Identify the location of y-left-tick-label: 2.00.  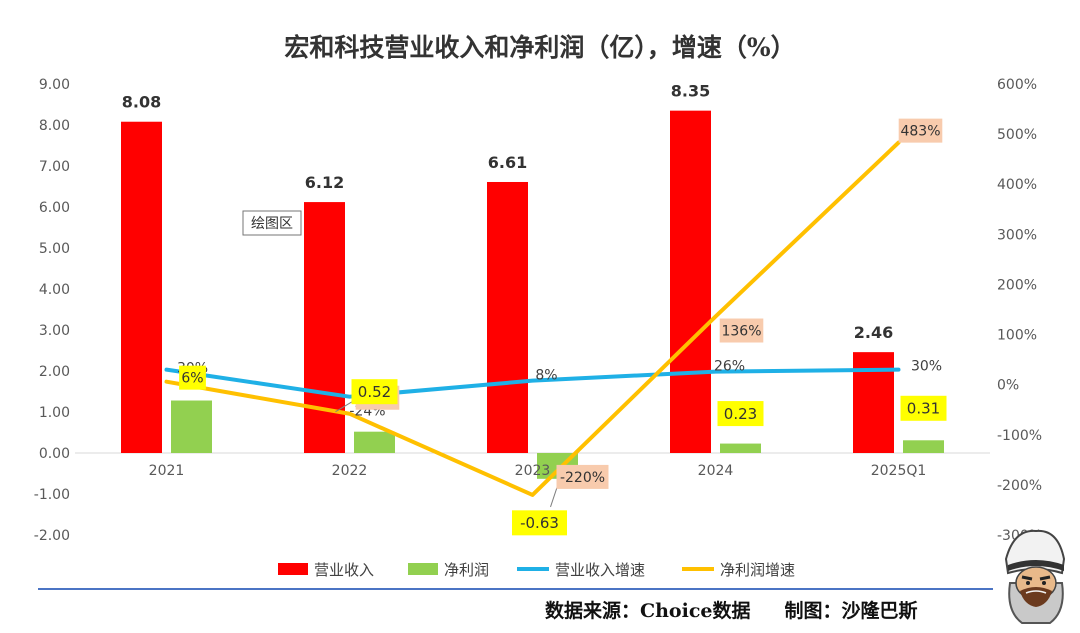
(54, 372).